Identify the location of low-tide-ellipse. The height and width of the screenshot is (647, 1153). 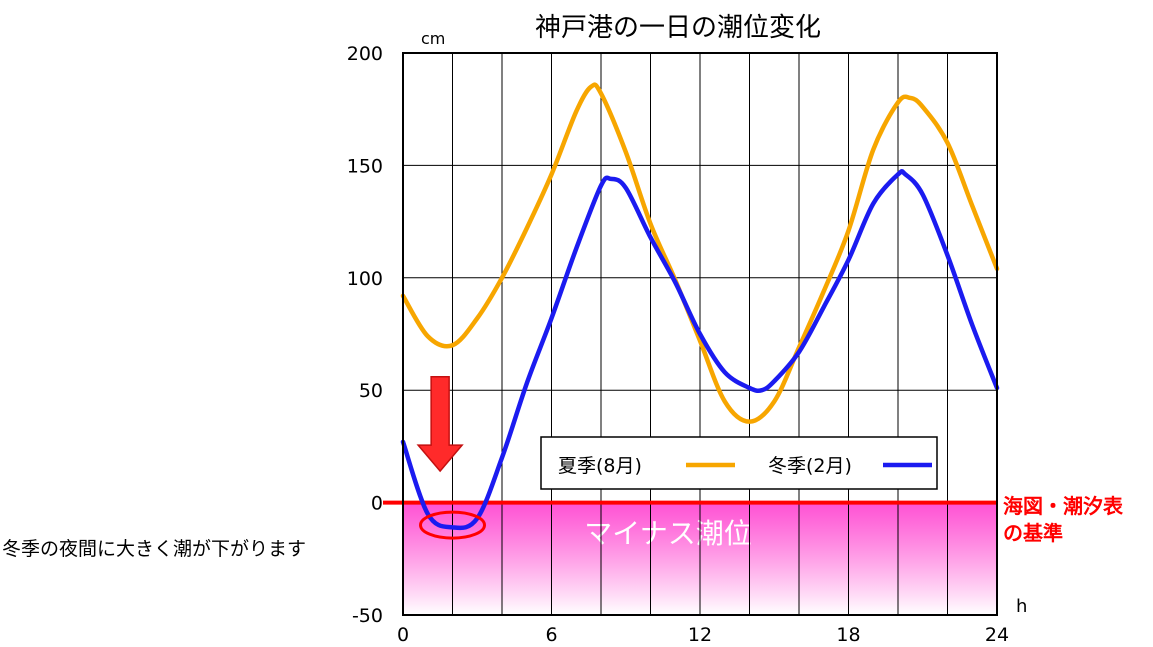
(452, 525).